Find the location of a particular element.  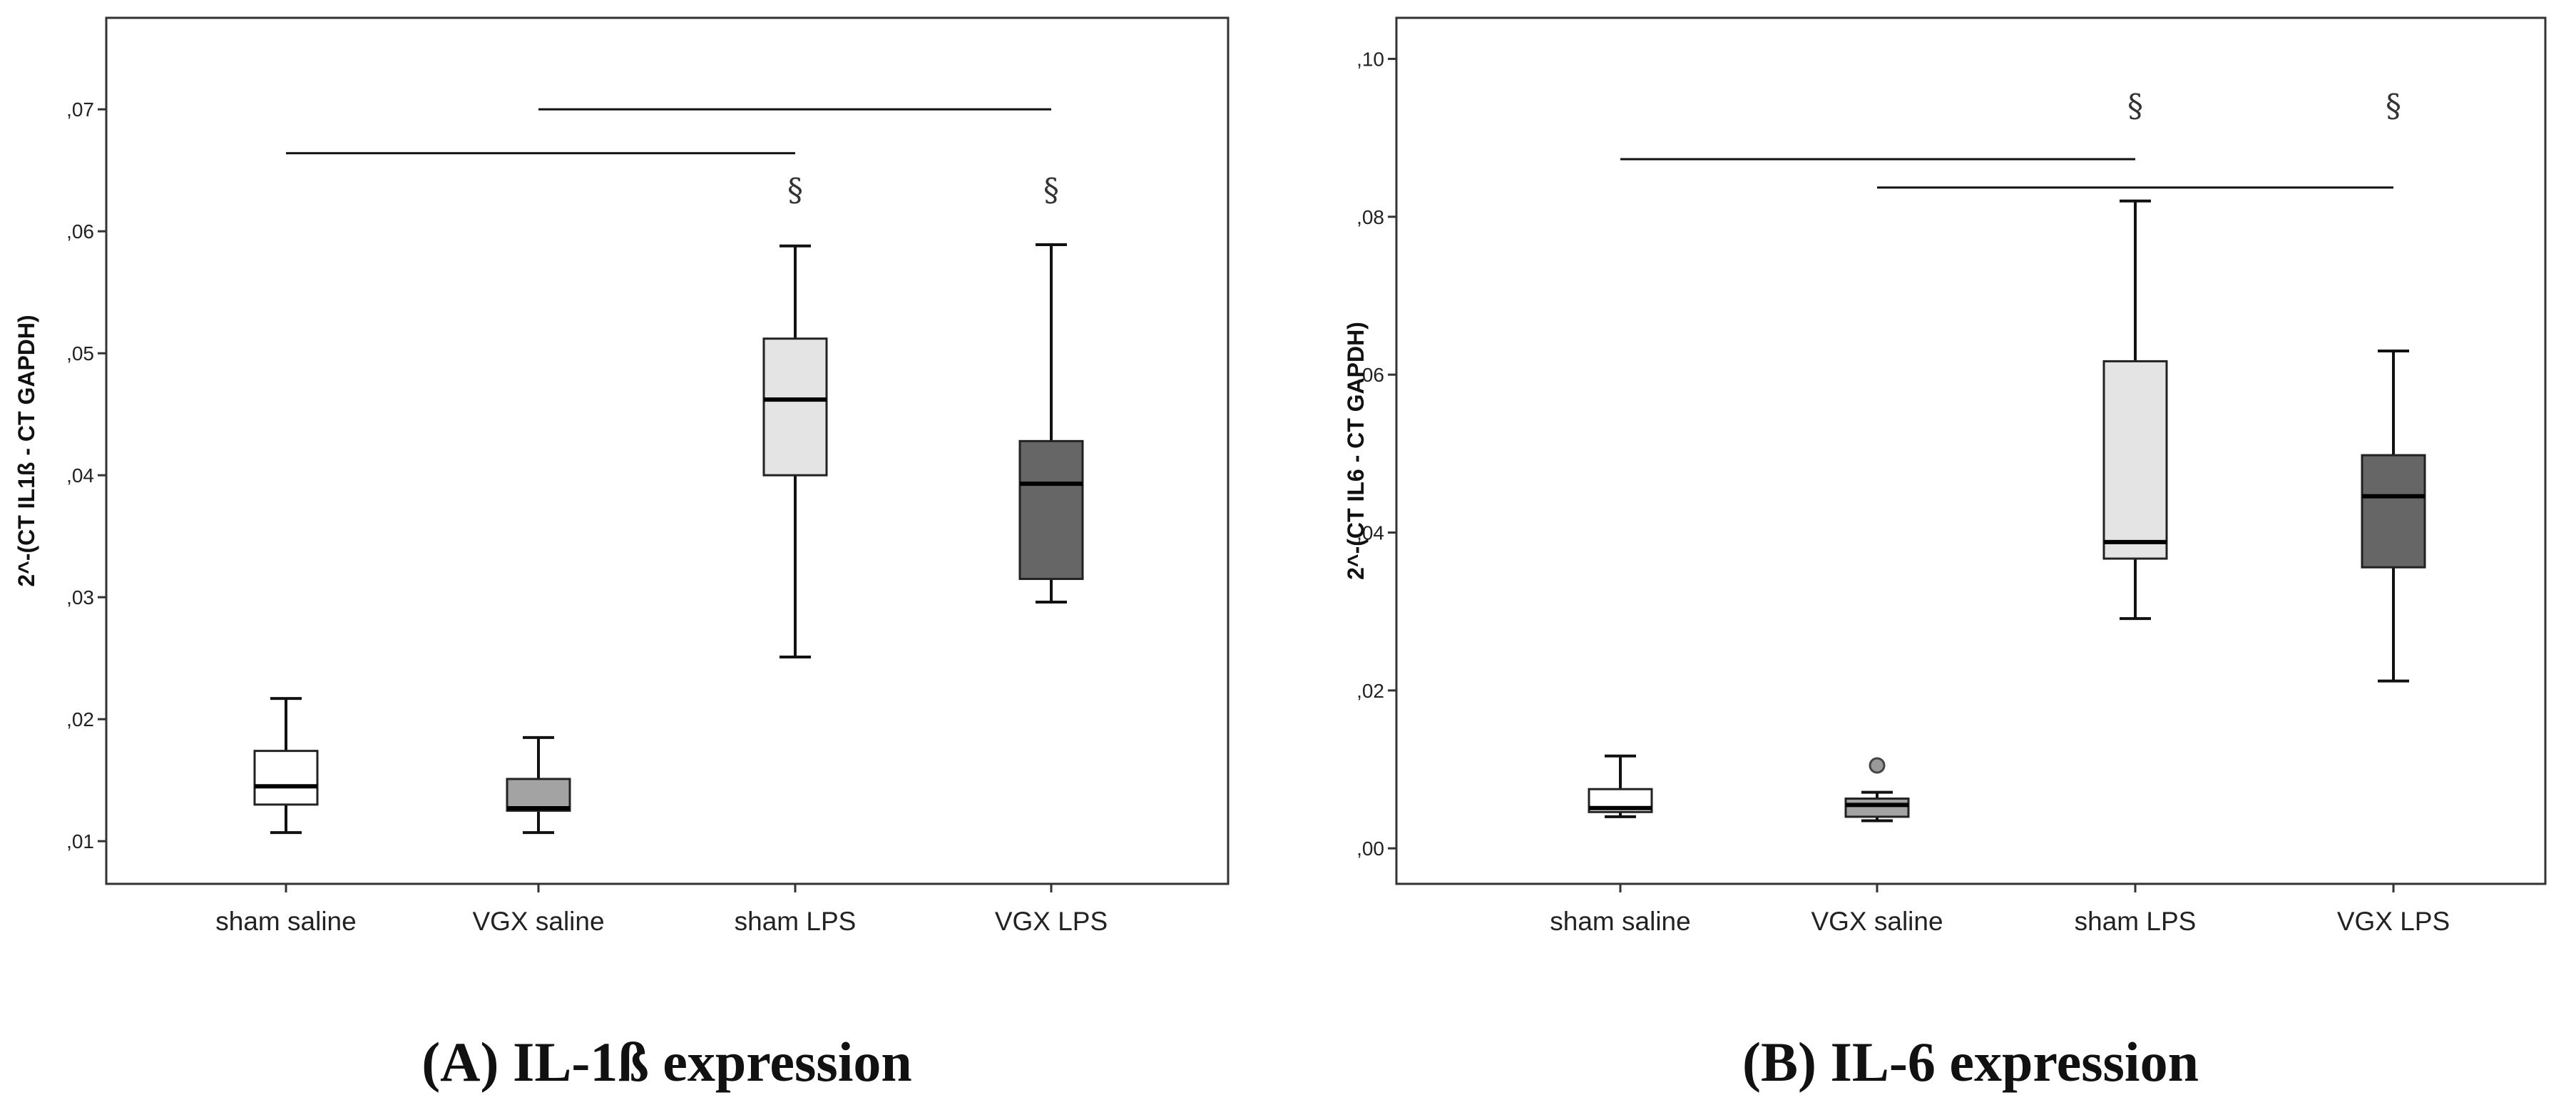

y-tick-label: ,05 is located at coordinates (80, 353).